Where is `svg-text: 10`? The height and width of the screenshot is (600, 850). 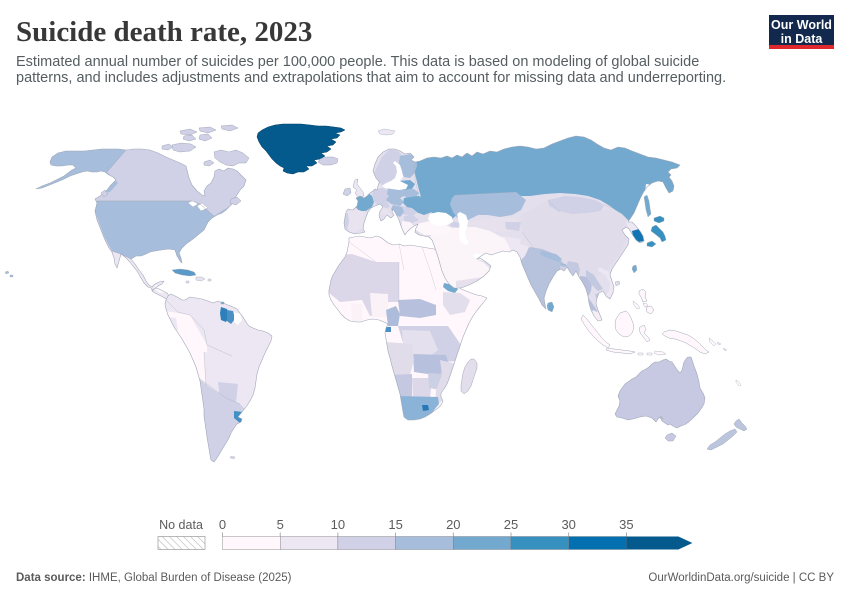
svg-text: 10 is located at coordinates (338, 524).